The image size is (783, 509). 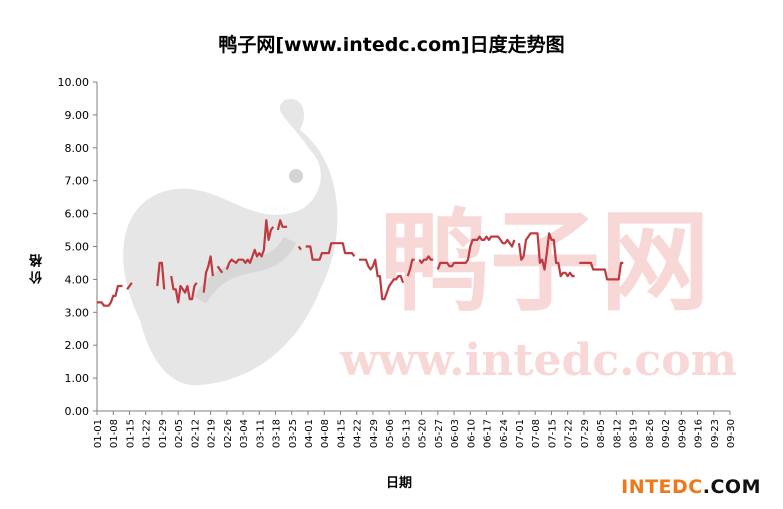 What do you see at coordinates (77, 411) in the screenshot?
I see `y-tick-label: 0.00` at bounding box center [77, 411].